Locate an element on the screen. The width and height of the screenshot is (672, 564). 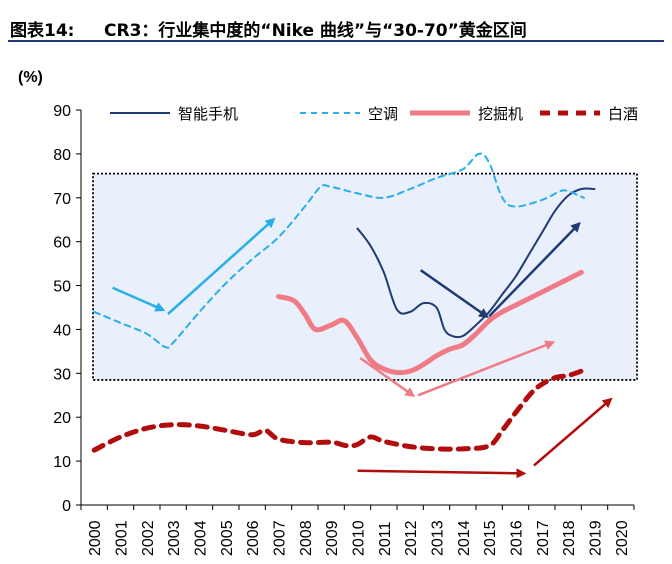
x-tick-label: 2005 is located at coordinates (227, 538).